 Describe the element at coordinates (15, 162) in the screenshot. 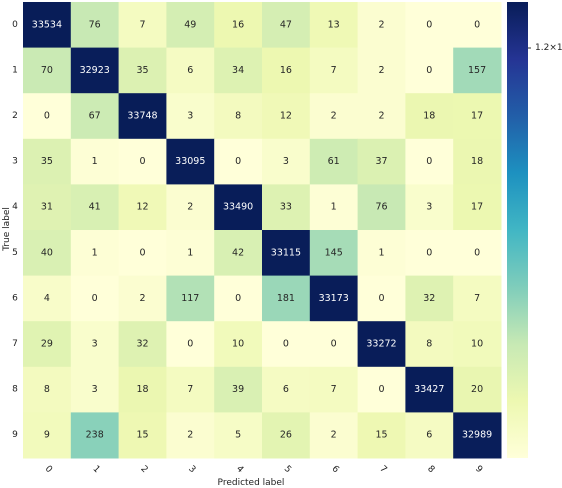

I see `y-tick-label: 3` at that location.